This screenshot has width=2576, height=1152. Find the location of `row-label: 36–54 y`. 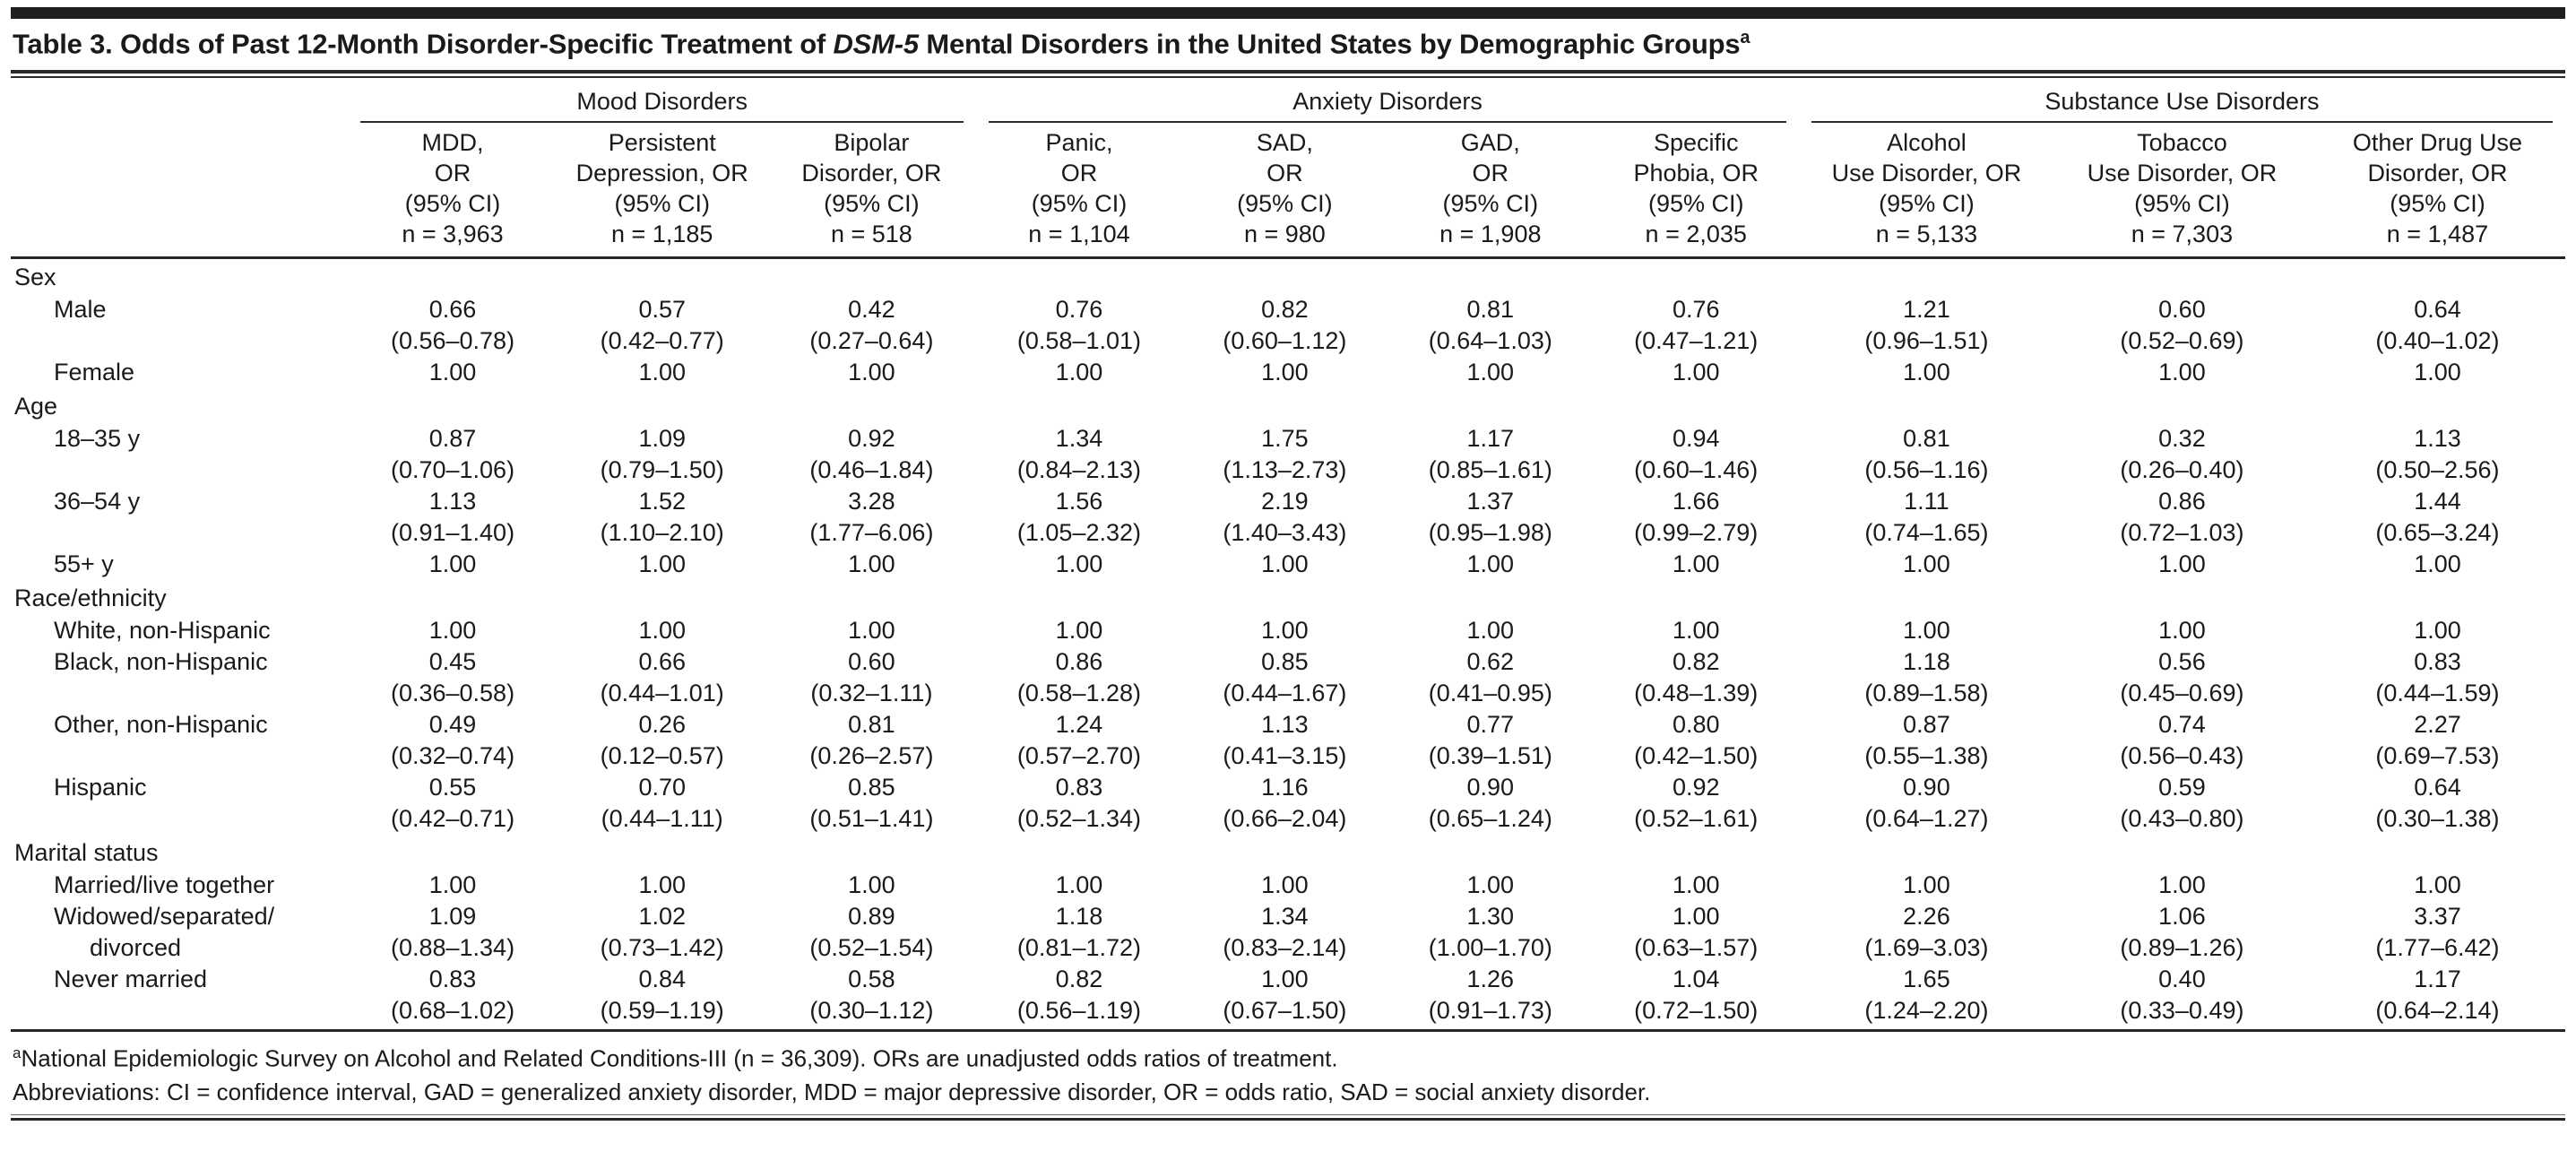

row-label: 36–54 y is located at coordinates (97, 501).